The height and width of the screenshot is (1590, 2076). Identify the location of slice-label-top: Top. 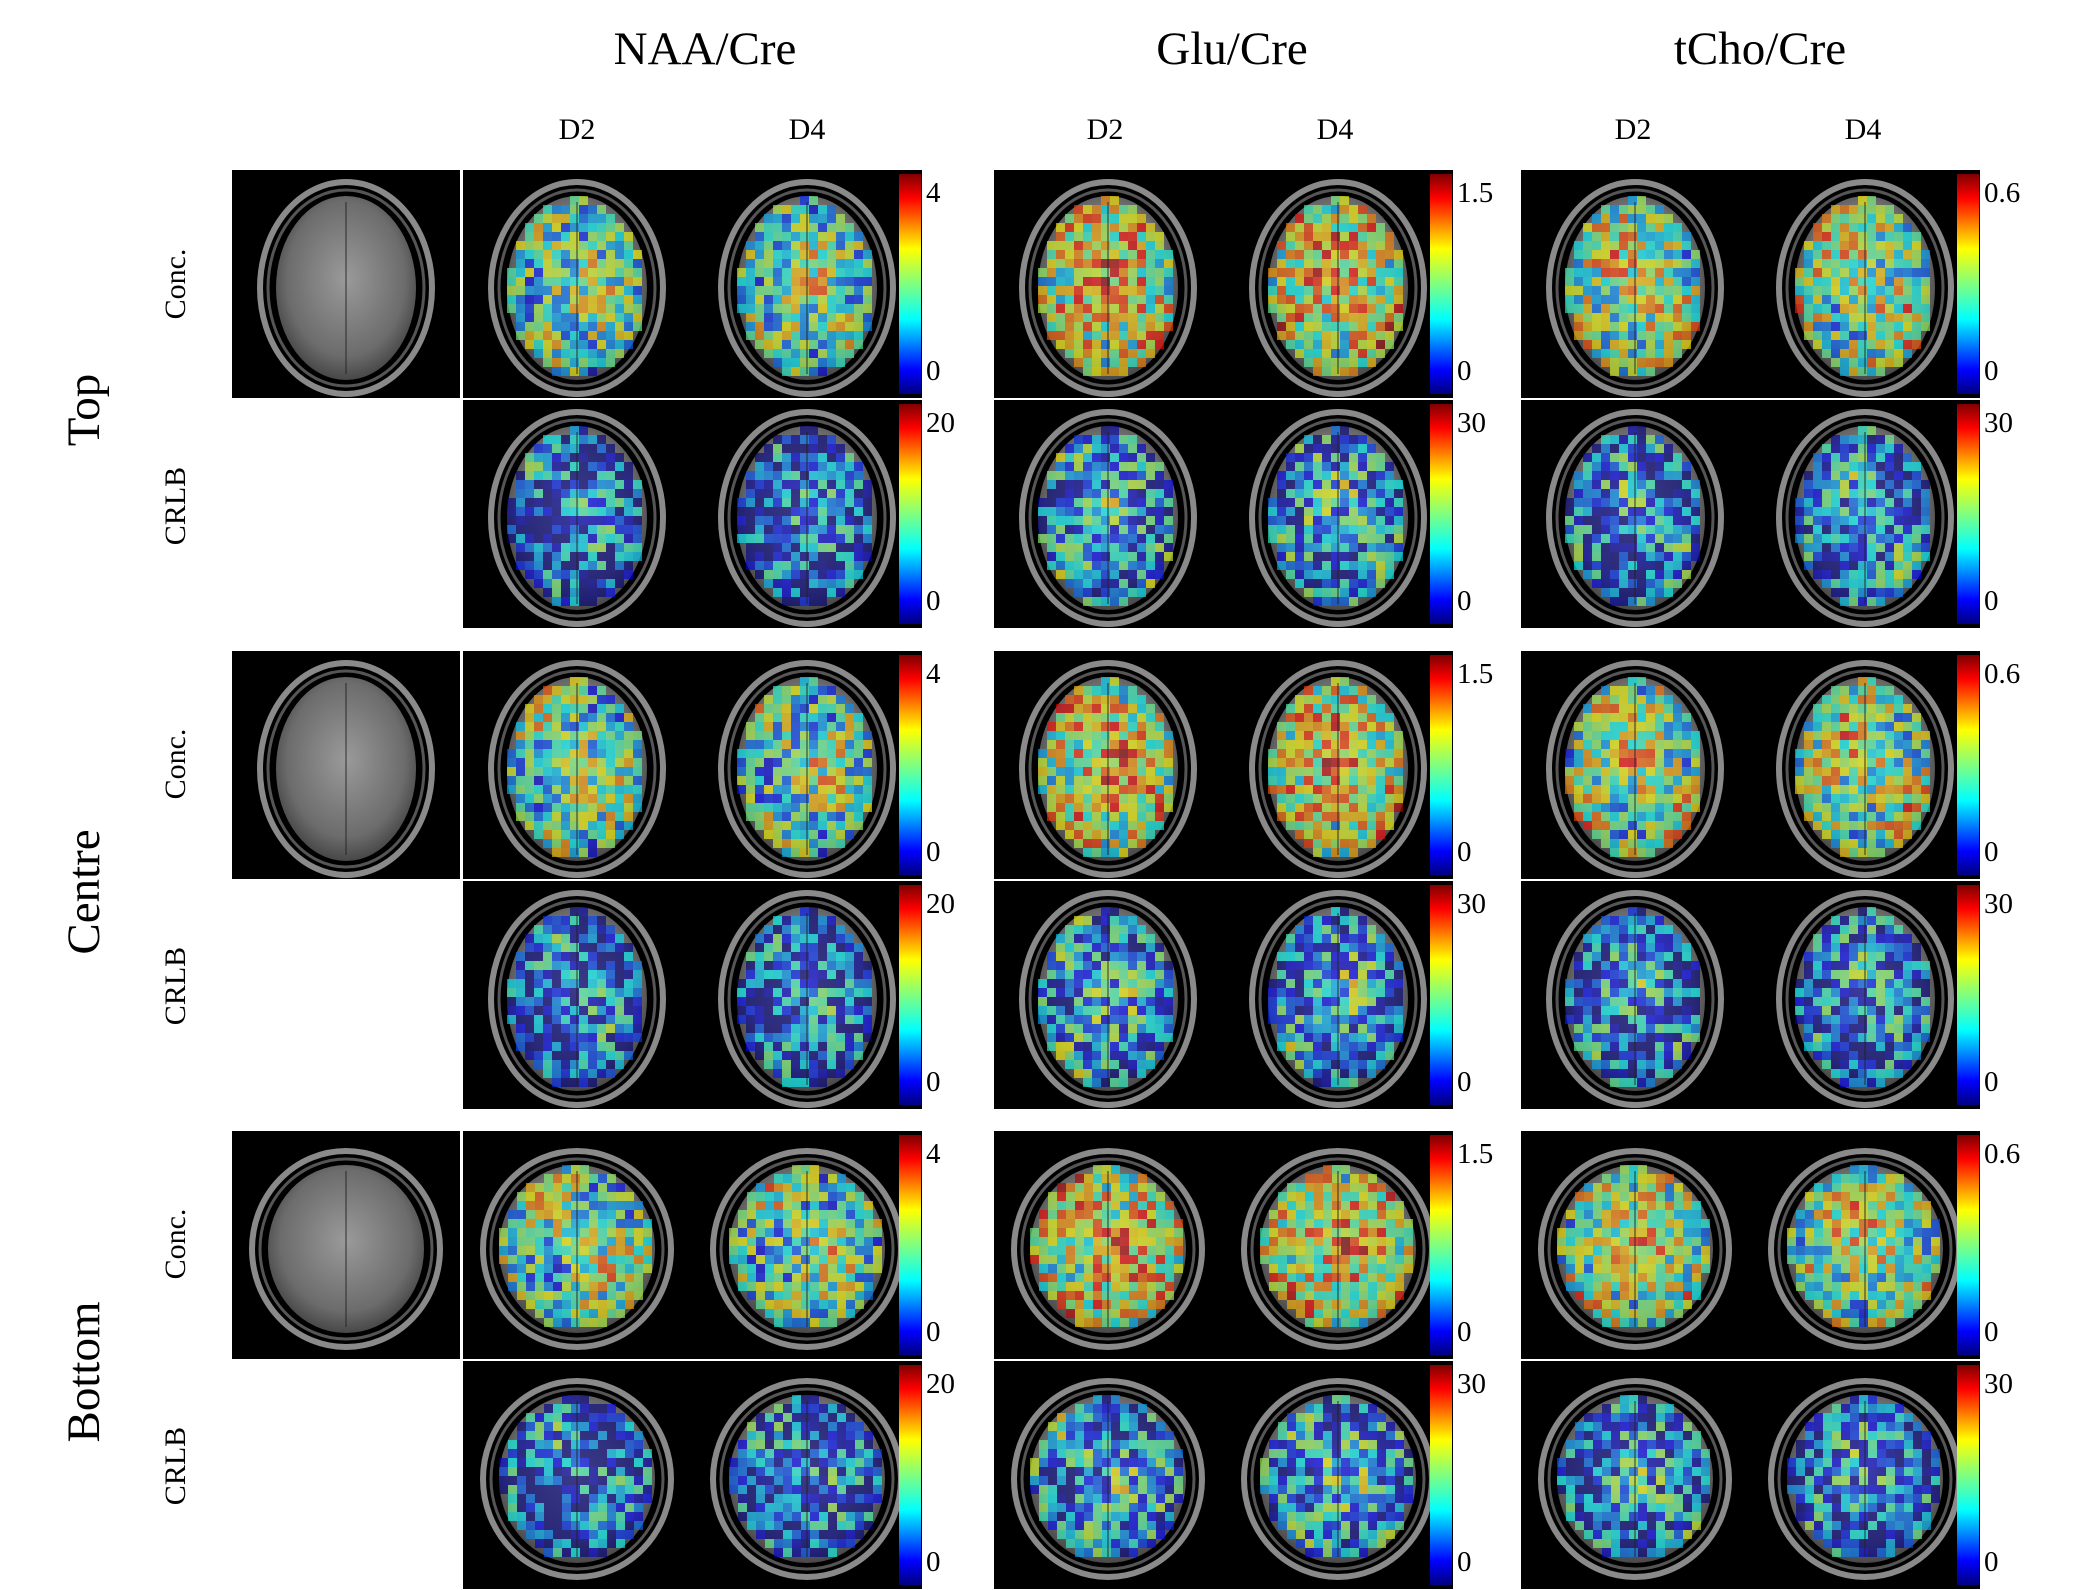
(84, 410).